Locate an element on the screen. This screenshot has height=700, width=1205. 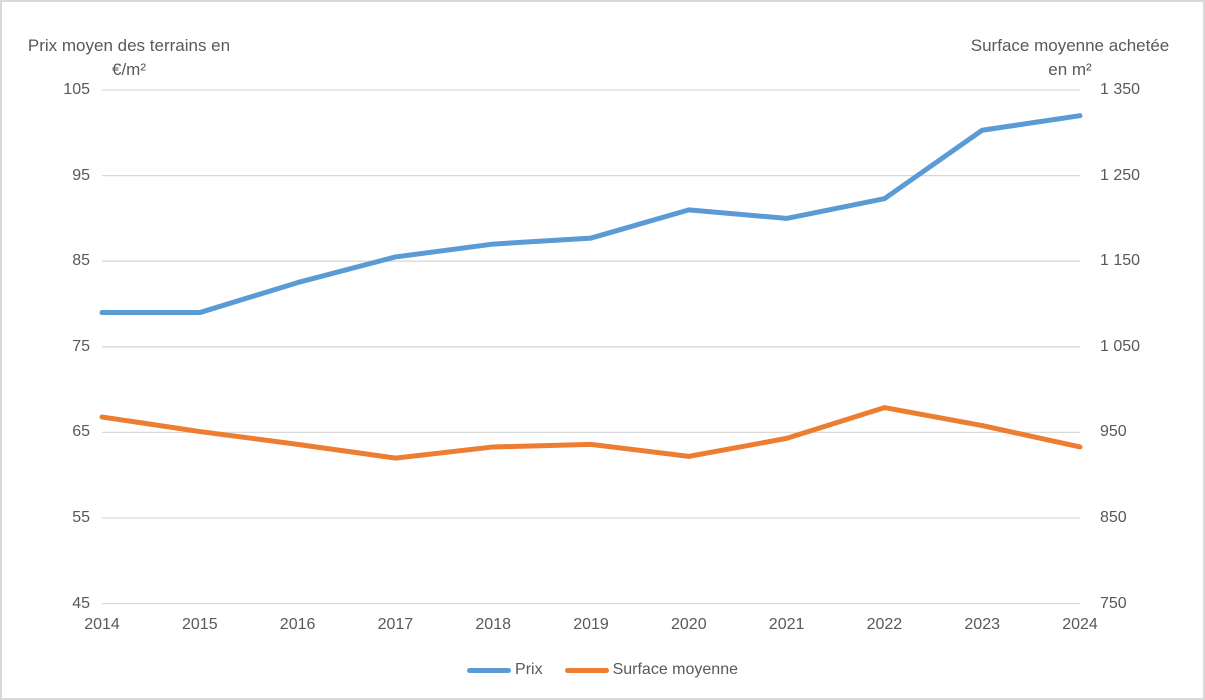
left-axis-tick-label: 105 is located at coordinates (76, 89).